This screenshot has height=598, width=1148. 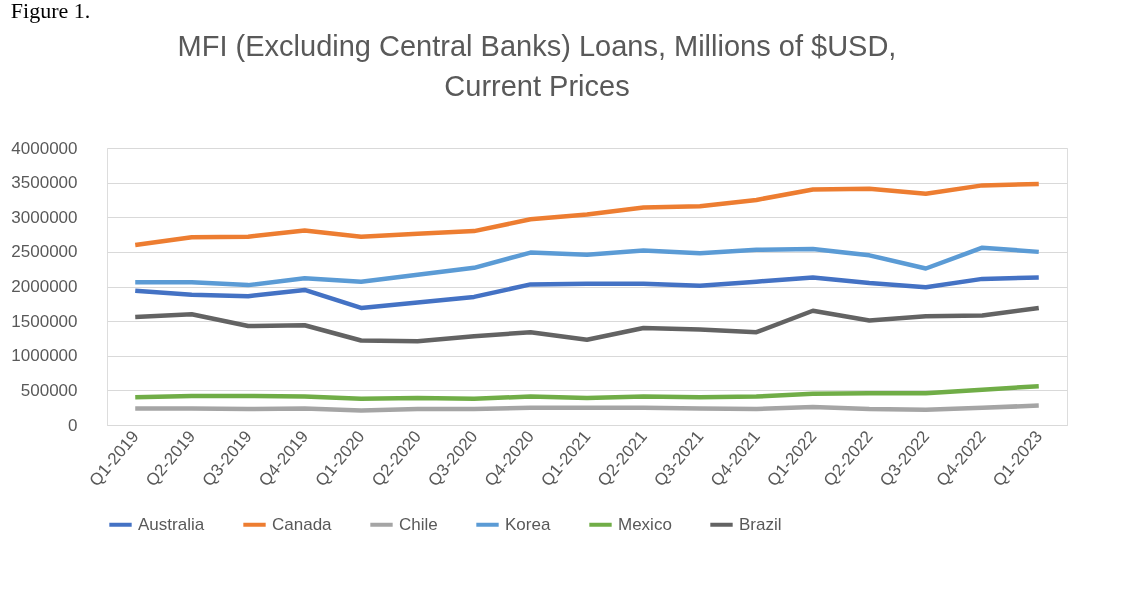 I want to click on legend-label: Brazil, so click(x=760, y=524).